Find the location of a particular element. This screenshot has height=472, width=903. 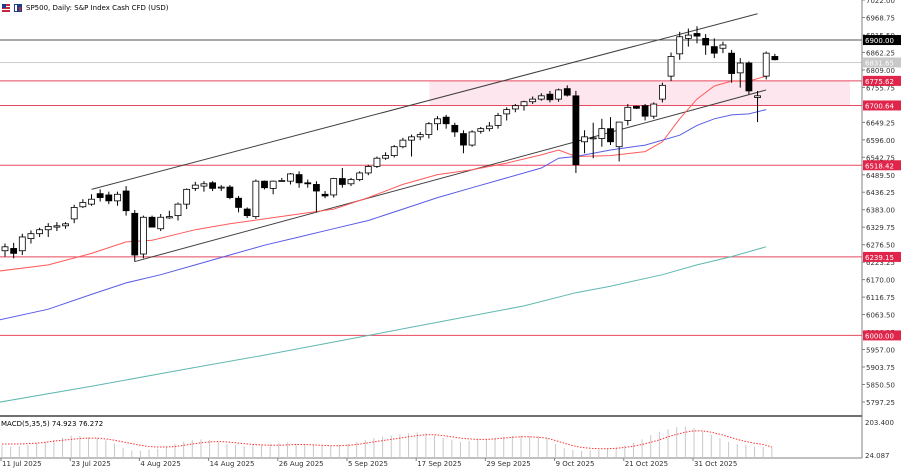

price-tick-label: 6223.25 is located at coordinates (880, 263).